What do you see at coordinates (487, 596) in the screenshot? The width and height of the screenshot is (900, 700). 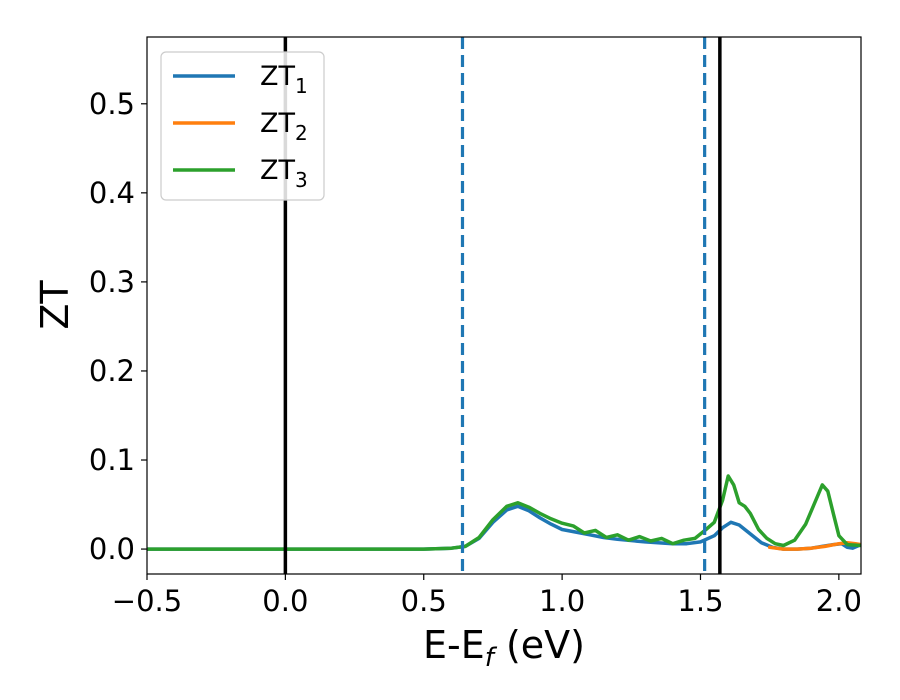 I see `x-axis: −0.5 0.0 0.5 1.0 1.5 2.0` at bounding box center [487, 596].